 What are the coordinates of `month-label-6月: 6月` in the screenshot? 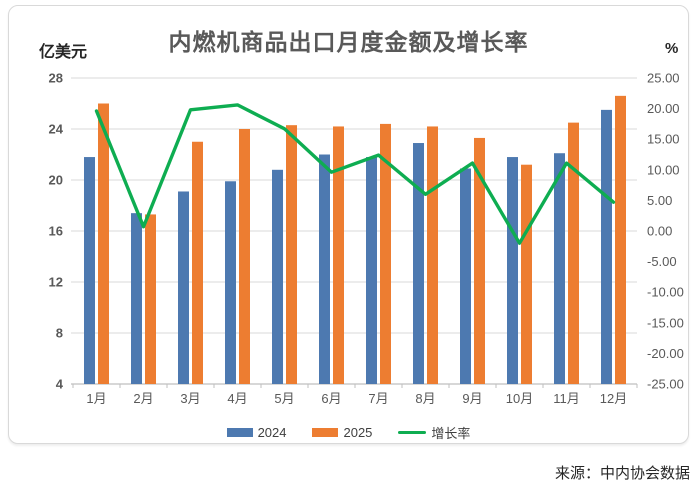 It's located at (331, 398).